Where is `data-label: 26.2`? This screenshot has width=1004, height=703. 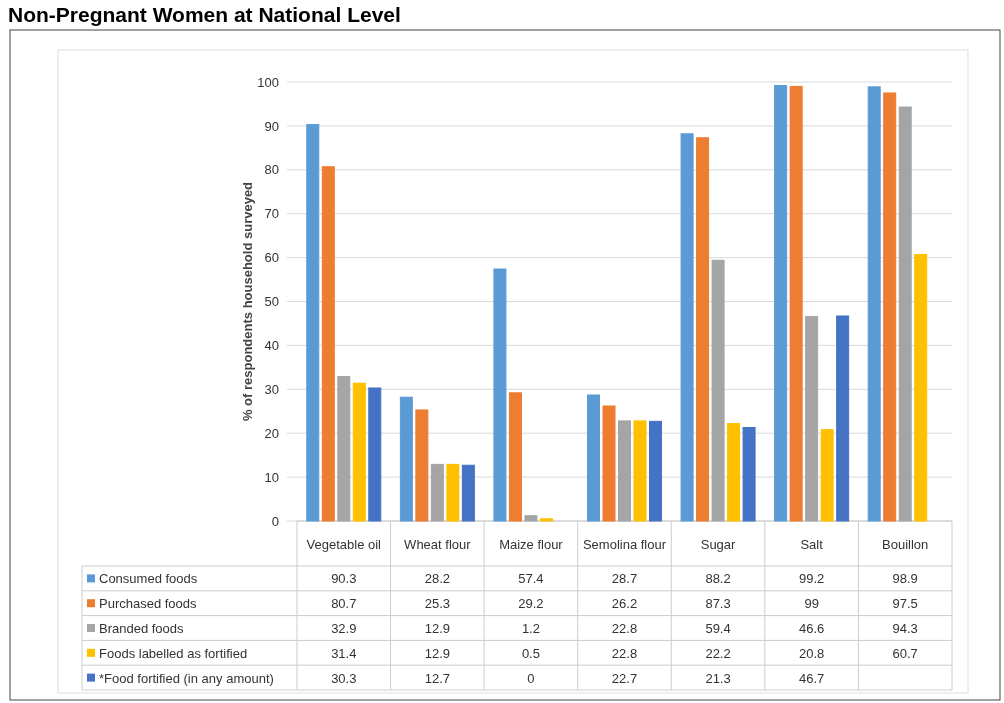 data-label: 26.2 is located at coordinates (624, 604).